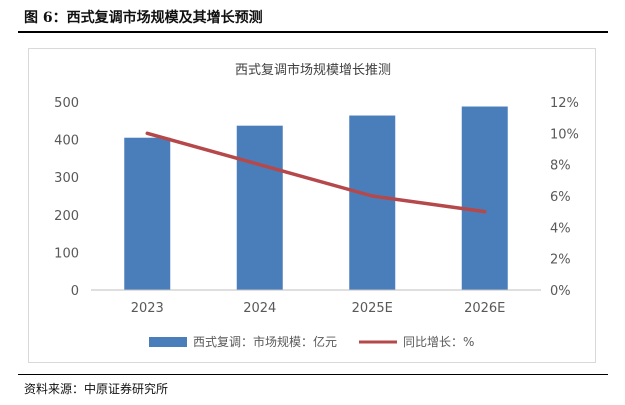 This screenshot has width=625, height=405. What do you see at coordinates (259, 207) in the screenshot?
I see `bar-2024` at bounding box center [259, 207].